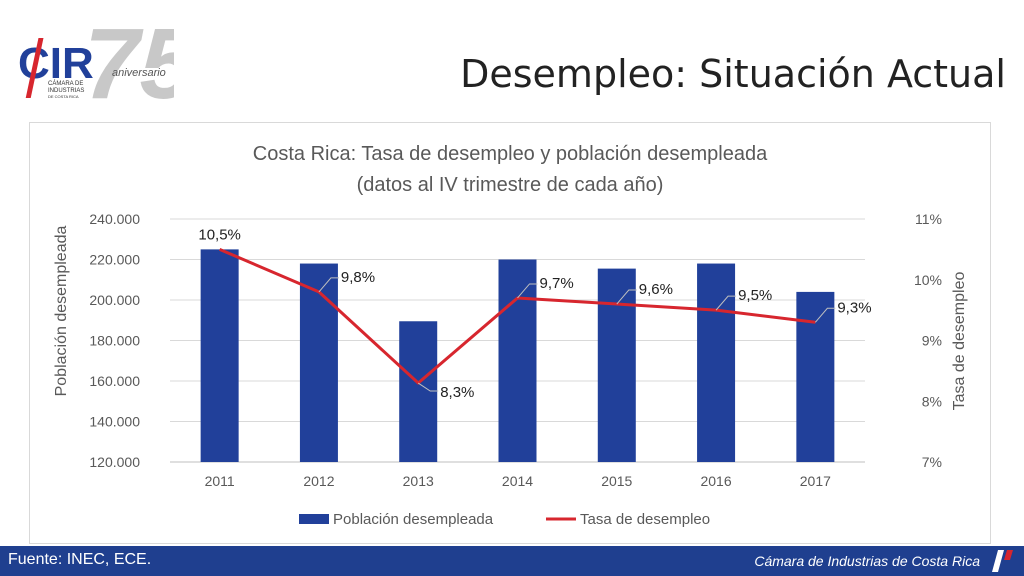 This screenshot has height=576, width=1024. What do you see at coordinates (755, 295) in the screenshot?
I see `data-label: 9,5%` at bounding box center [755, 295].